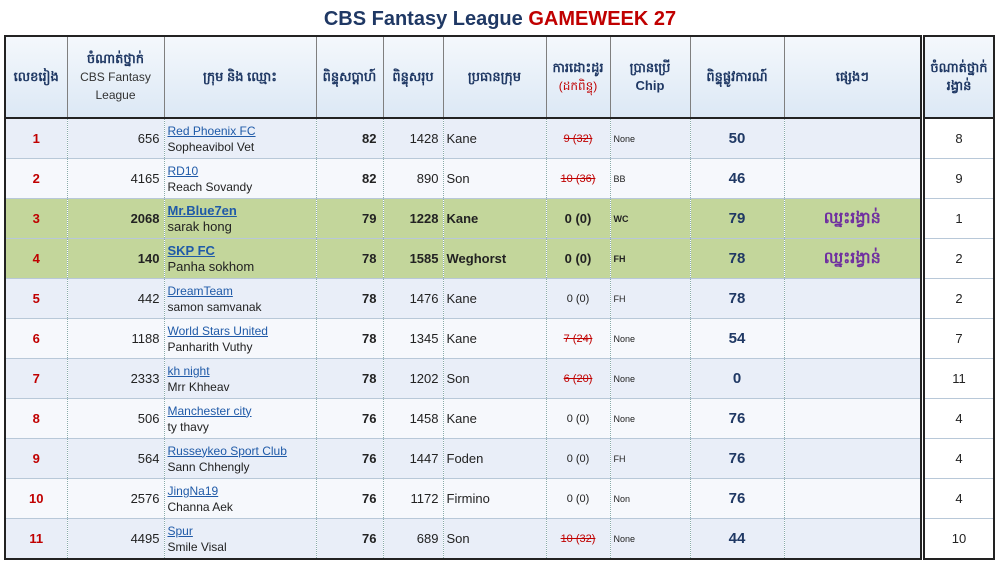 This screenshot has height=573, width=1000. I want to click on prize-rank-cell: 1, so click(959, 218).